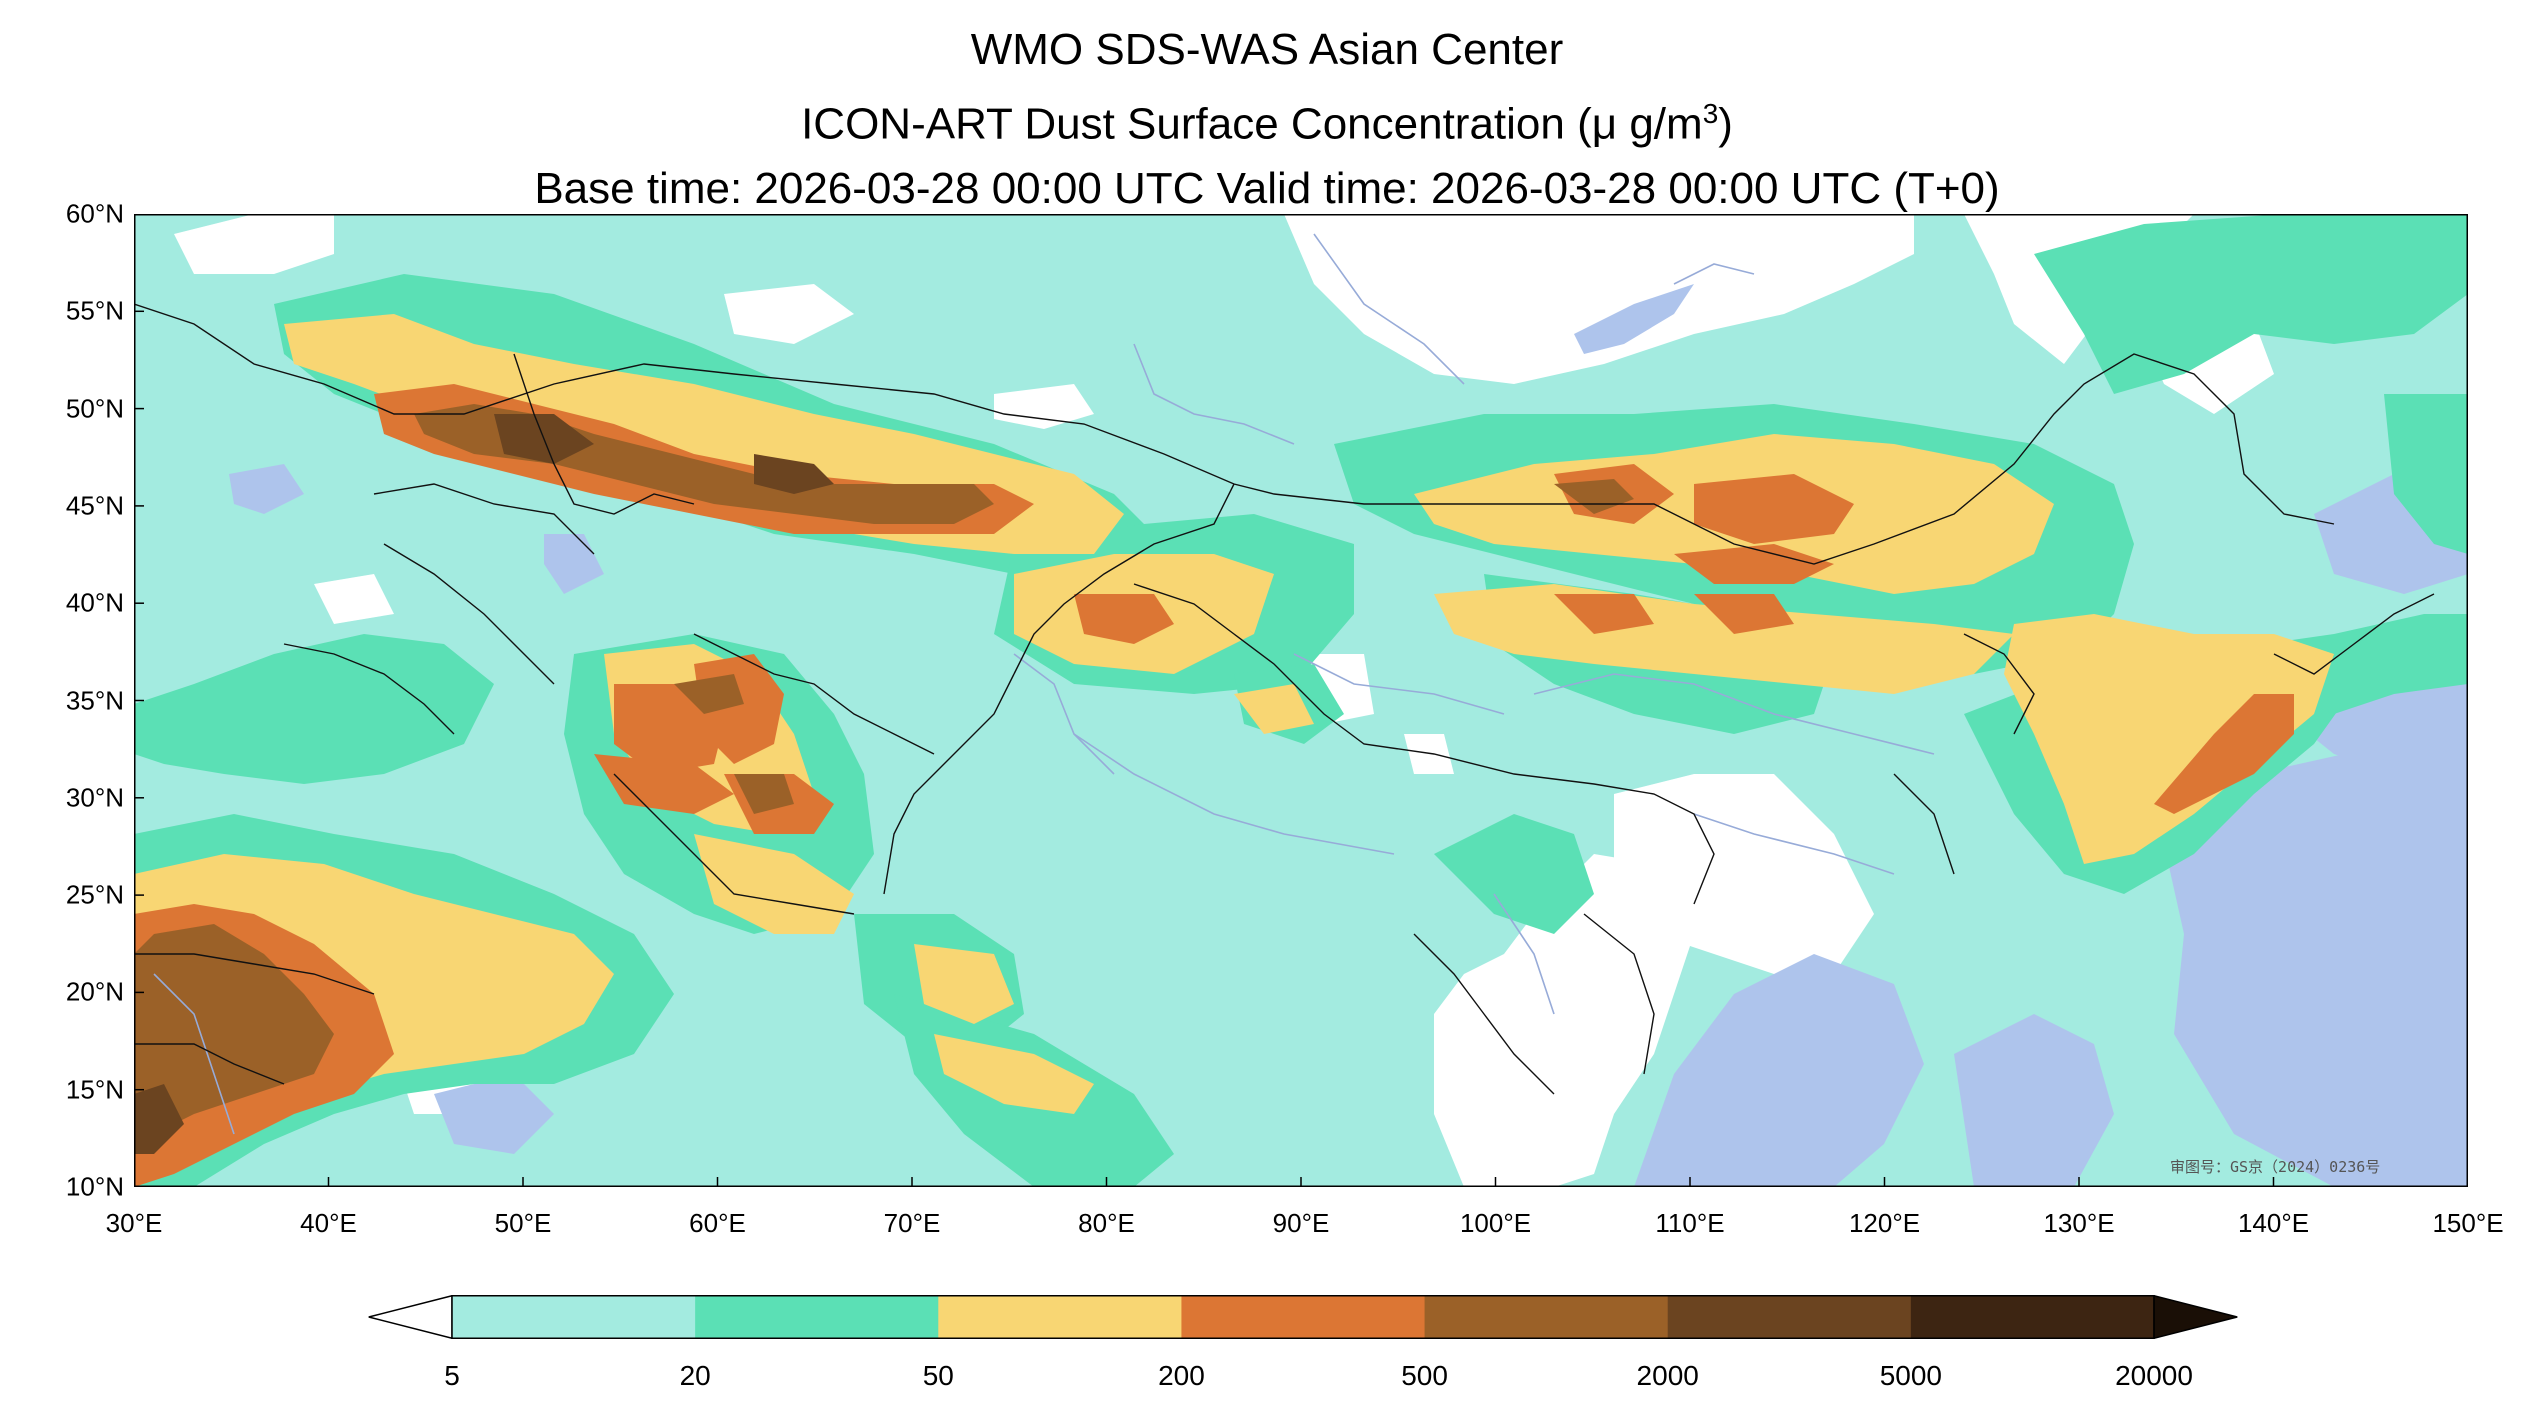  What do you see at coordinates (1196, 124) in the screenshot?
I see `title-product-prefix: ICON-ART Dust Surface Concentration (` at bounding box center [1196, 124].